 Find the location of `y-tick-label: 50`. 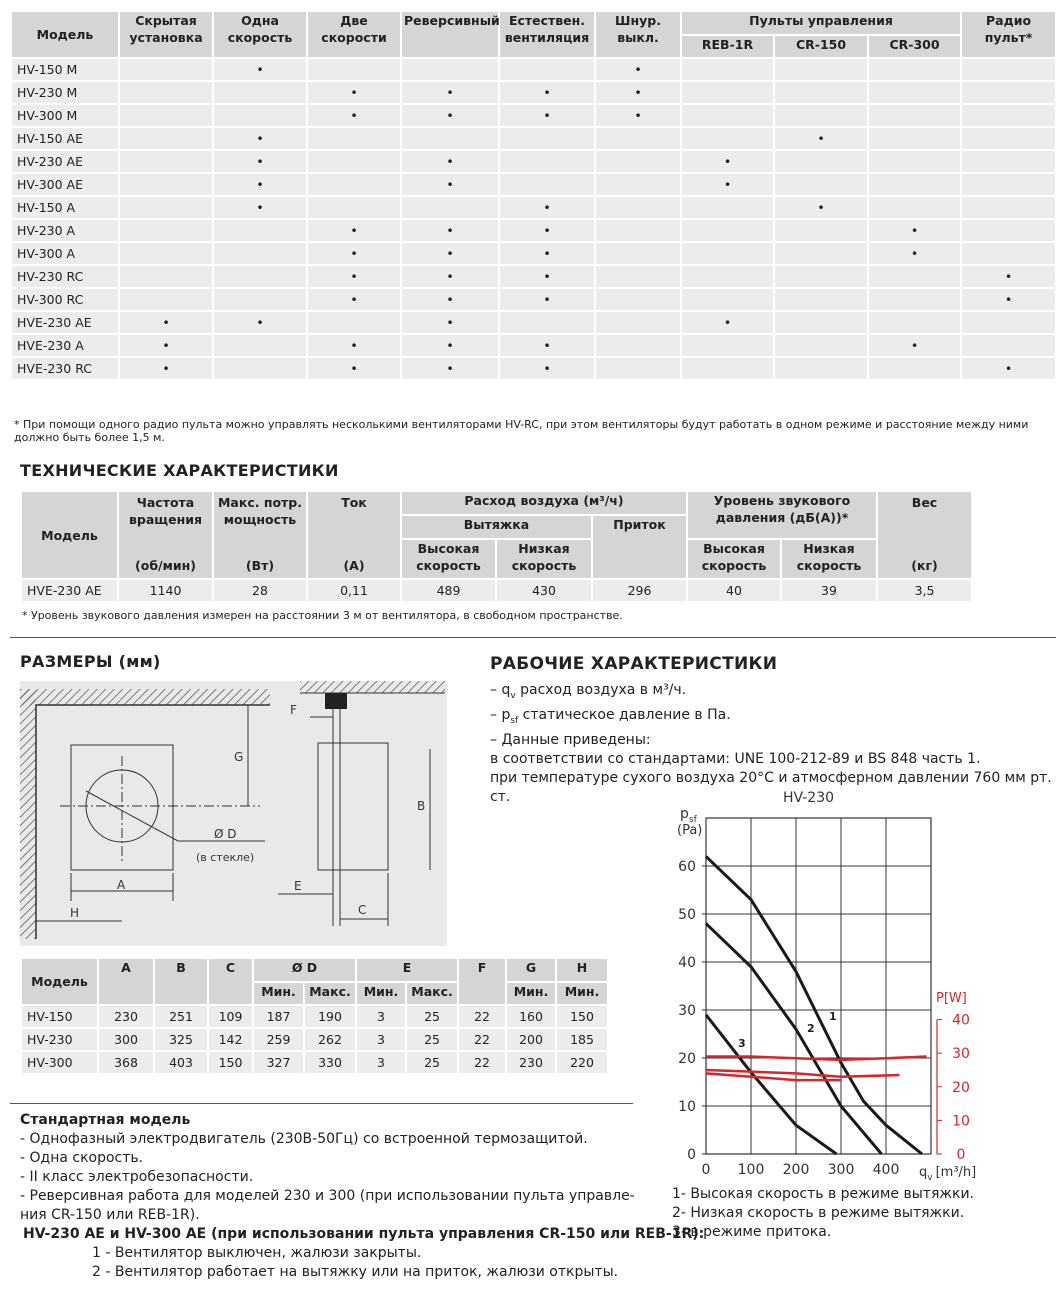

y-tick-label: 50 is located at coordinates (687, 915).